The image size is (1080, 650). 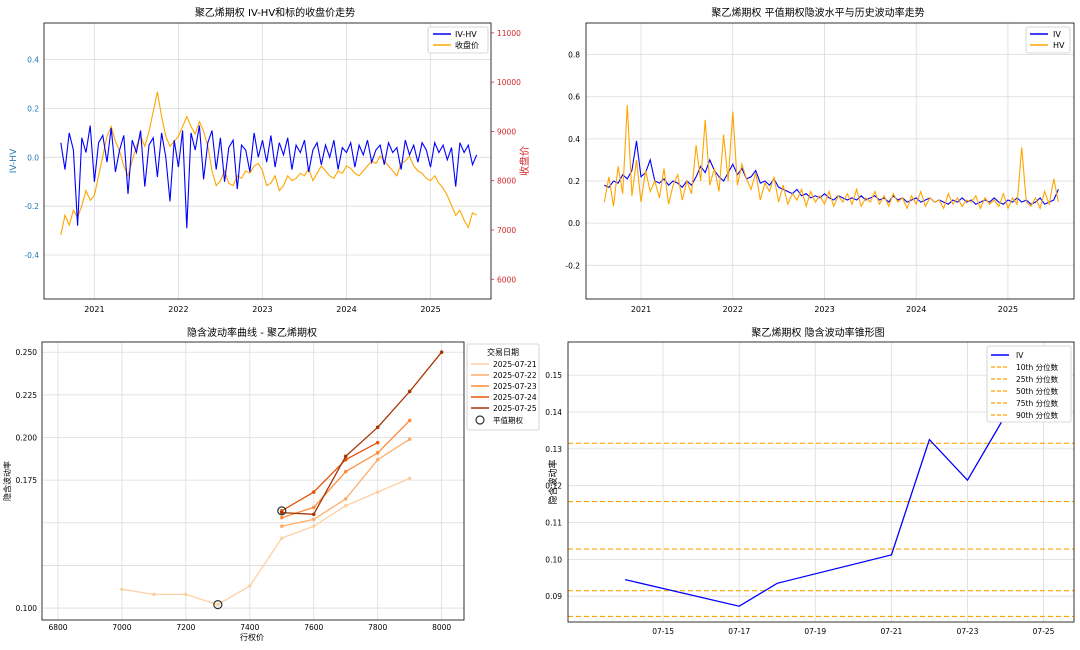 I want to click on legend-label-0724: 2025-07-24, so click(x=515, y=397).